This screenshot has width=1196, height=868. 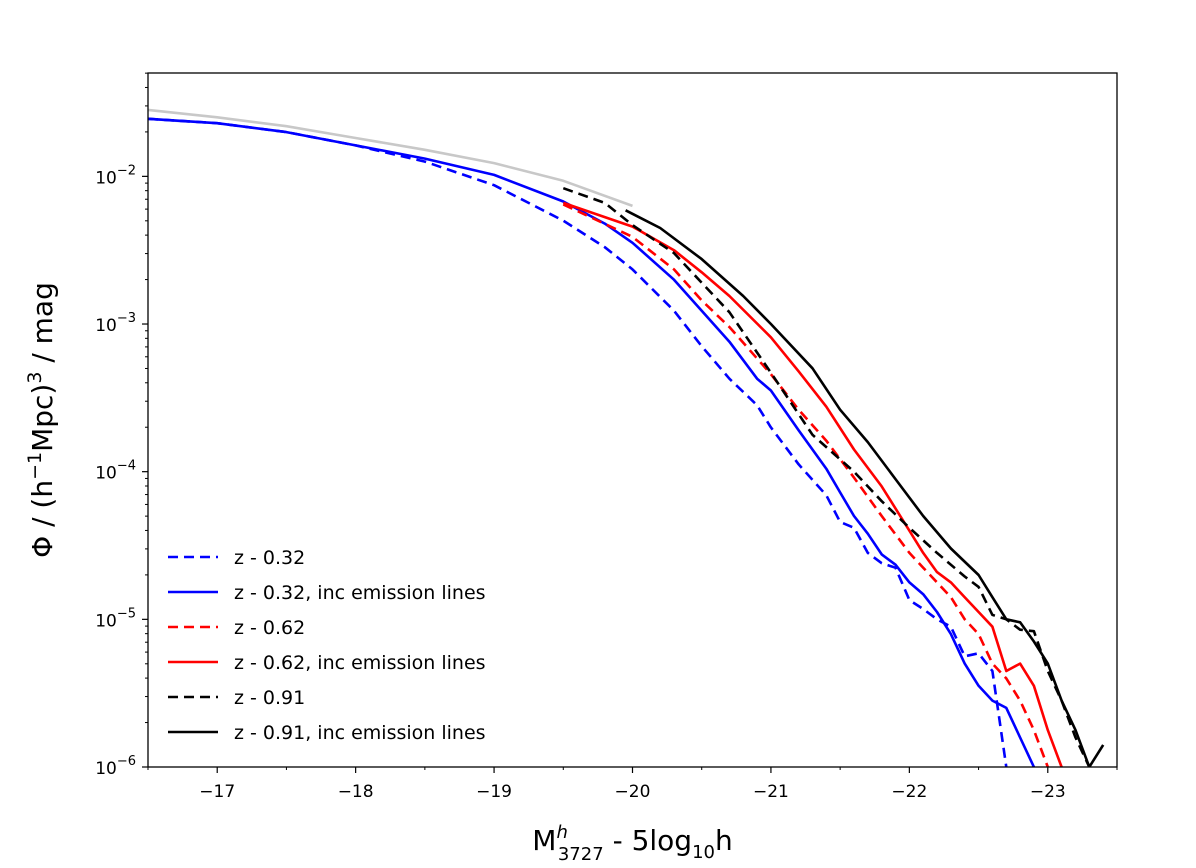 I want to click on legend-label-z-0.32-inc: z - 0.32, inc emission lines, so click(x=360, y=593).